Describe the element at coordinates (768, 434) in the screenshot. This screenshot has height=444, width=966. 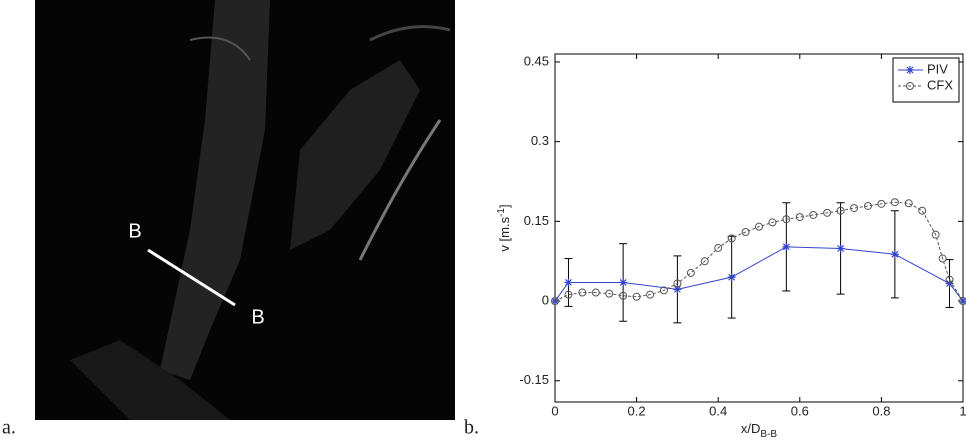
I see `x-label-sub: B-B` at that location.